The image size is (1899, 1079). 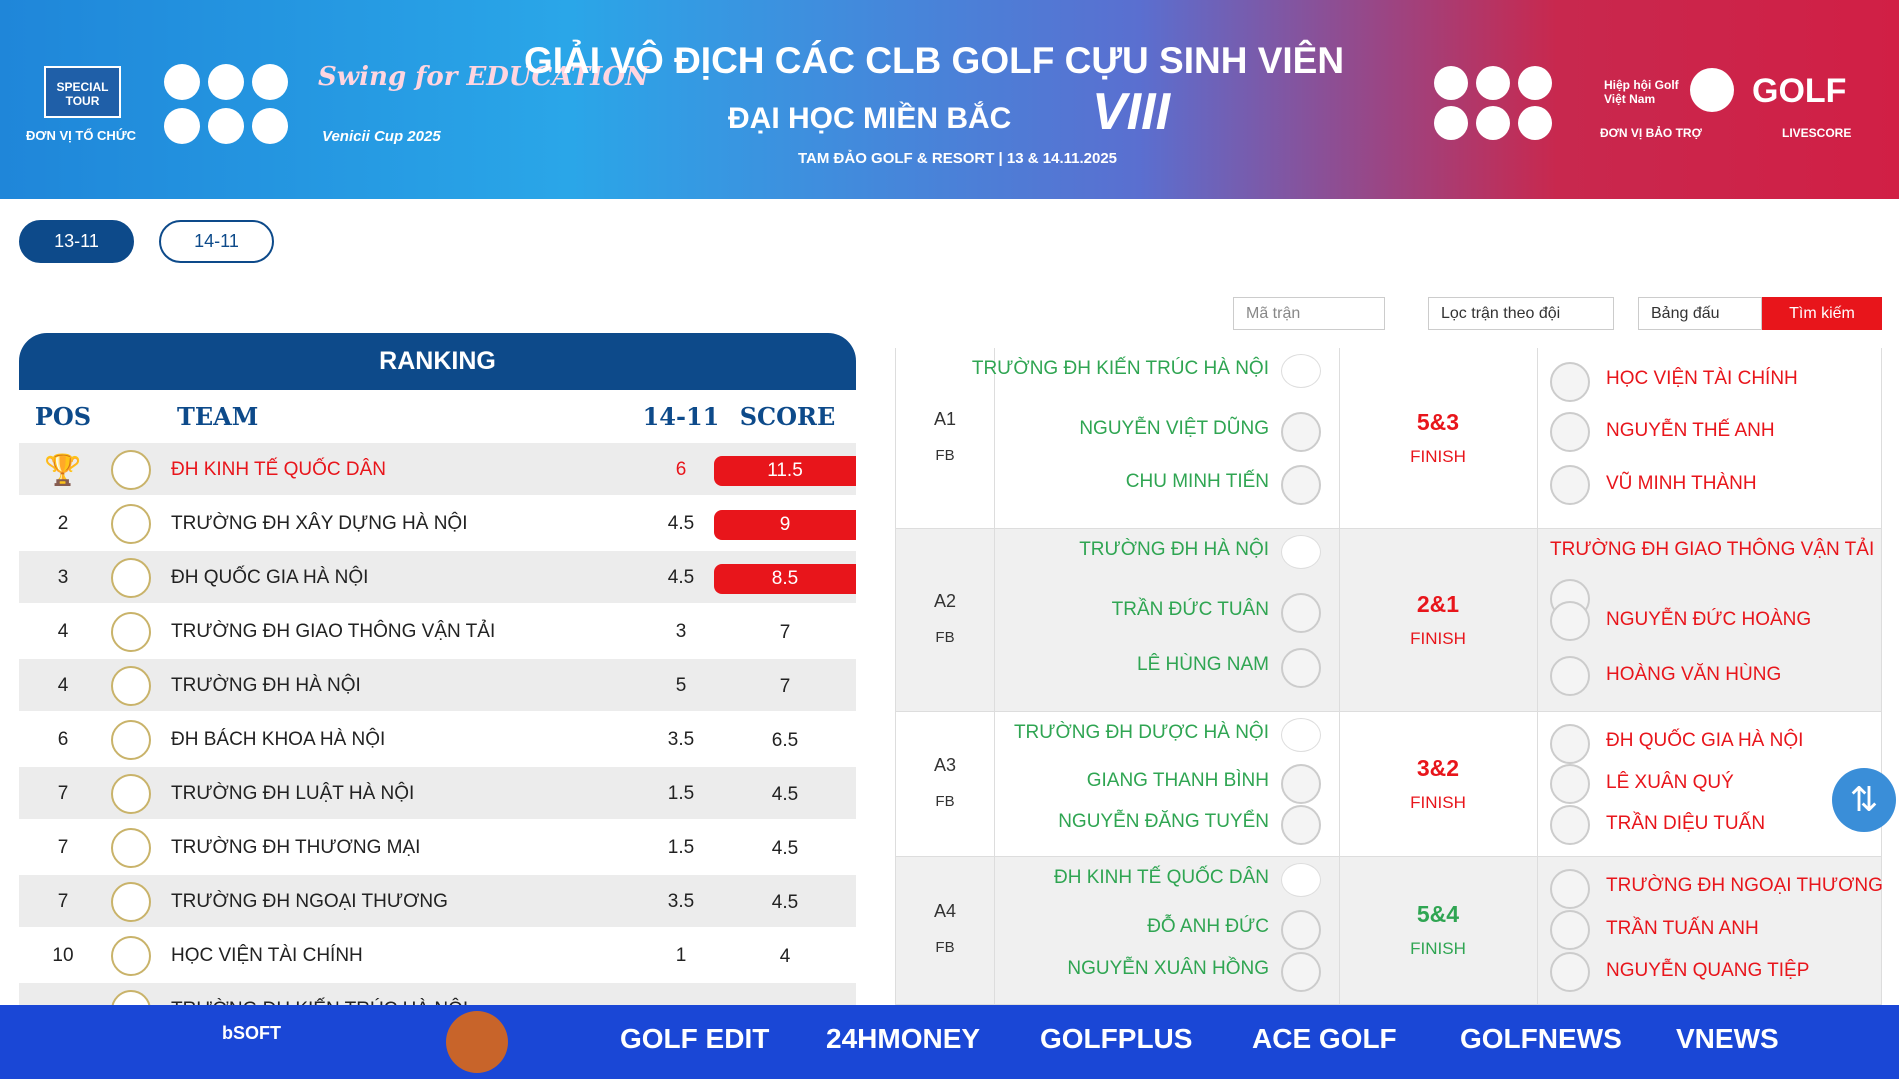 What do you see at coordinates (437, 848) in the screenshot?
I see `ranking-row: 7 TRƯỜNG ĐH THƯƠNG MẠI 1.5 4.5` at bounding box center [437, 848].